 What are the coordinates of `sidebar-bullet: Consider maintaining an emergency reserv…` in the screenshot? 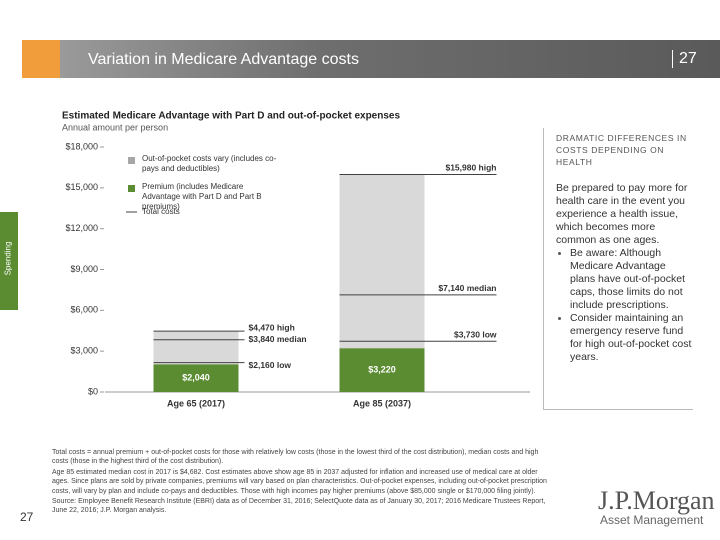 It's located at (625, 338).